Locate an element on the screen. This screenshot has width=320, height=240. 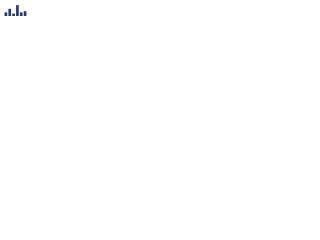
chart is located at coordinates (15, 10).